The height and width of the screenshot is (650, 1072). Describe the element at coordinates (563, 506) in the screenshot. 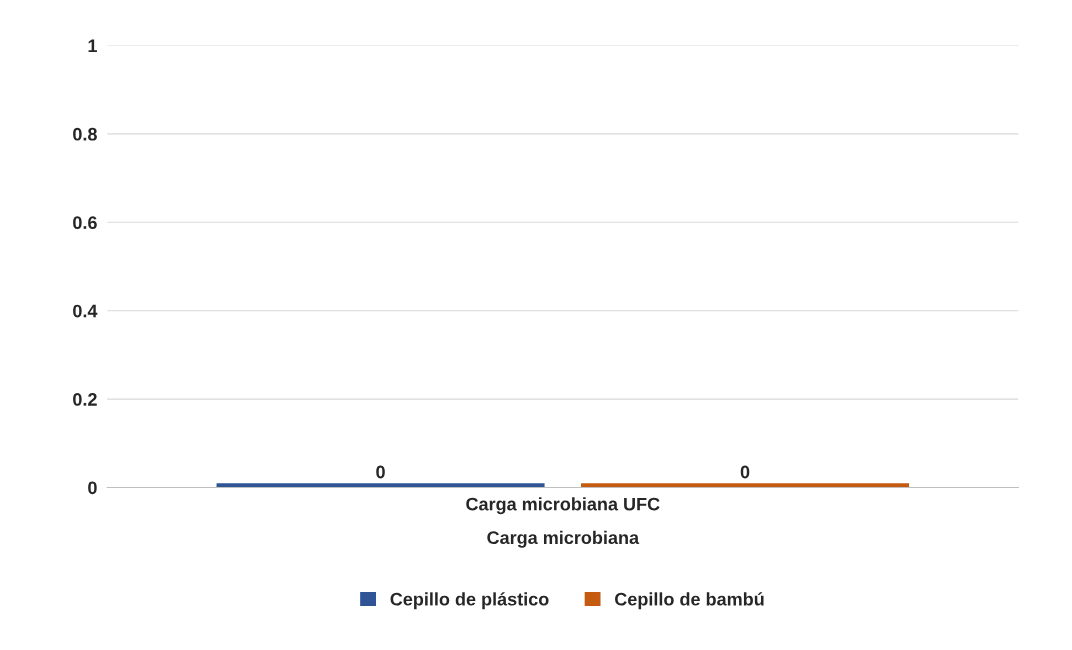

I see `x-tick-label: Carga microbiana UFC` at that location.